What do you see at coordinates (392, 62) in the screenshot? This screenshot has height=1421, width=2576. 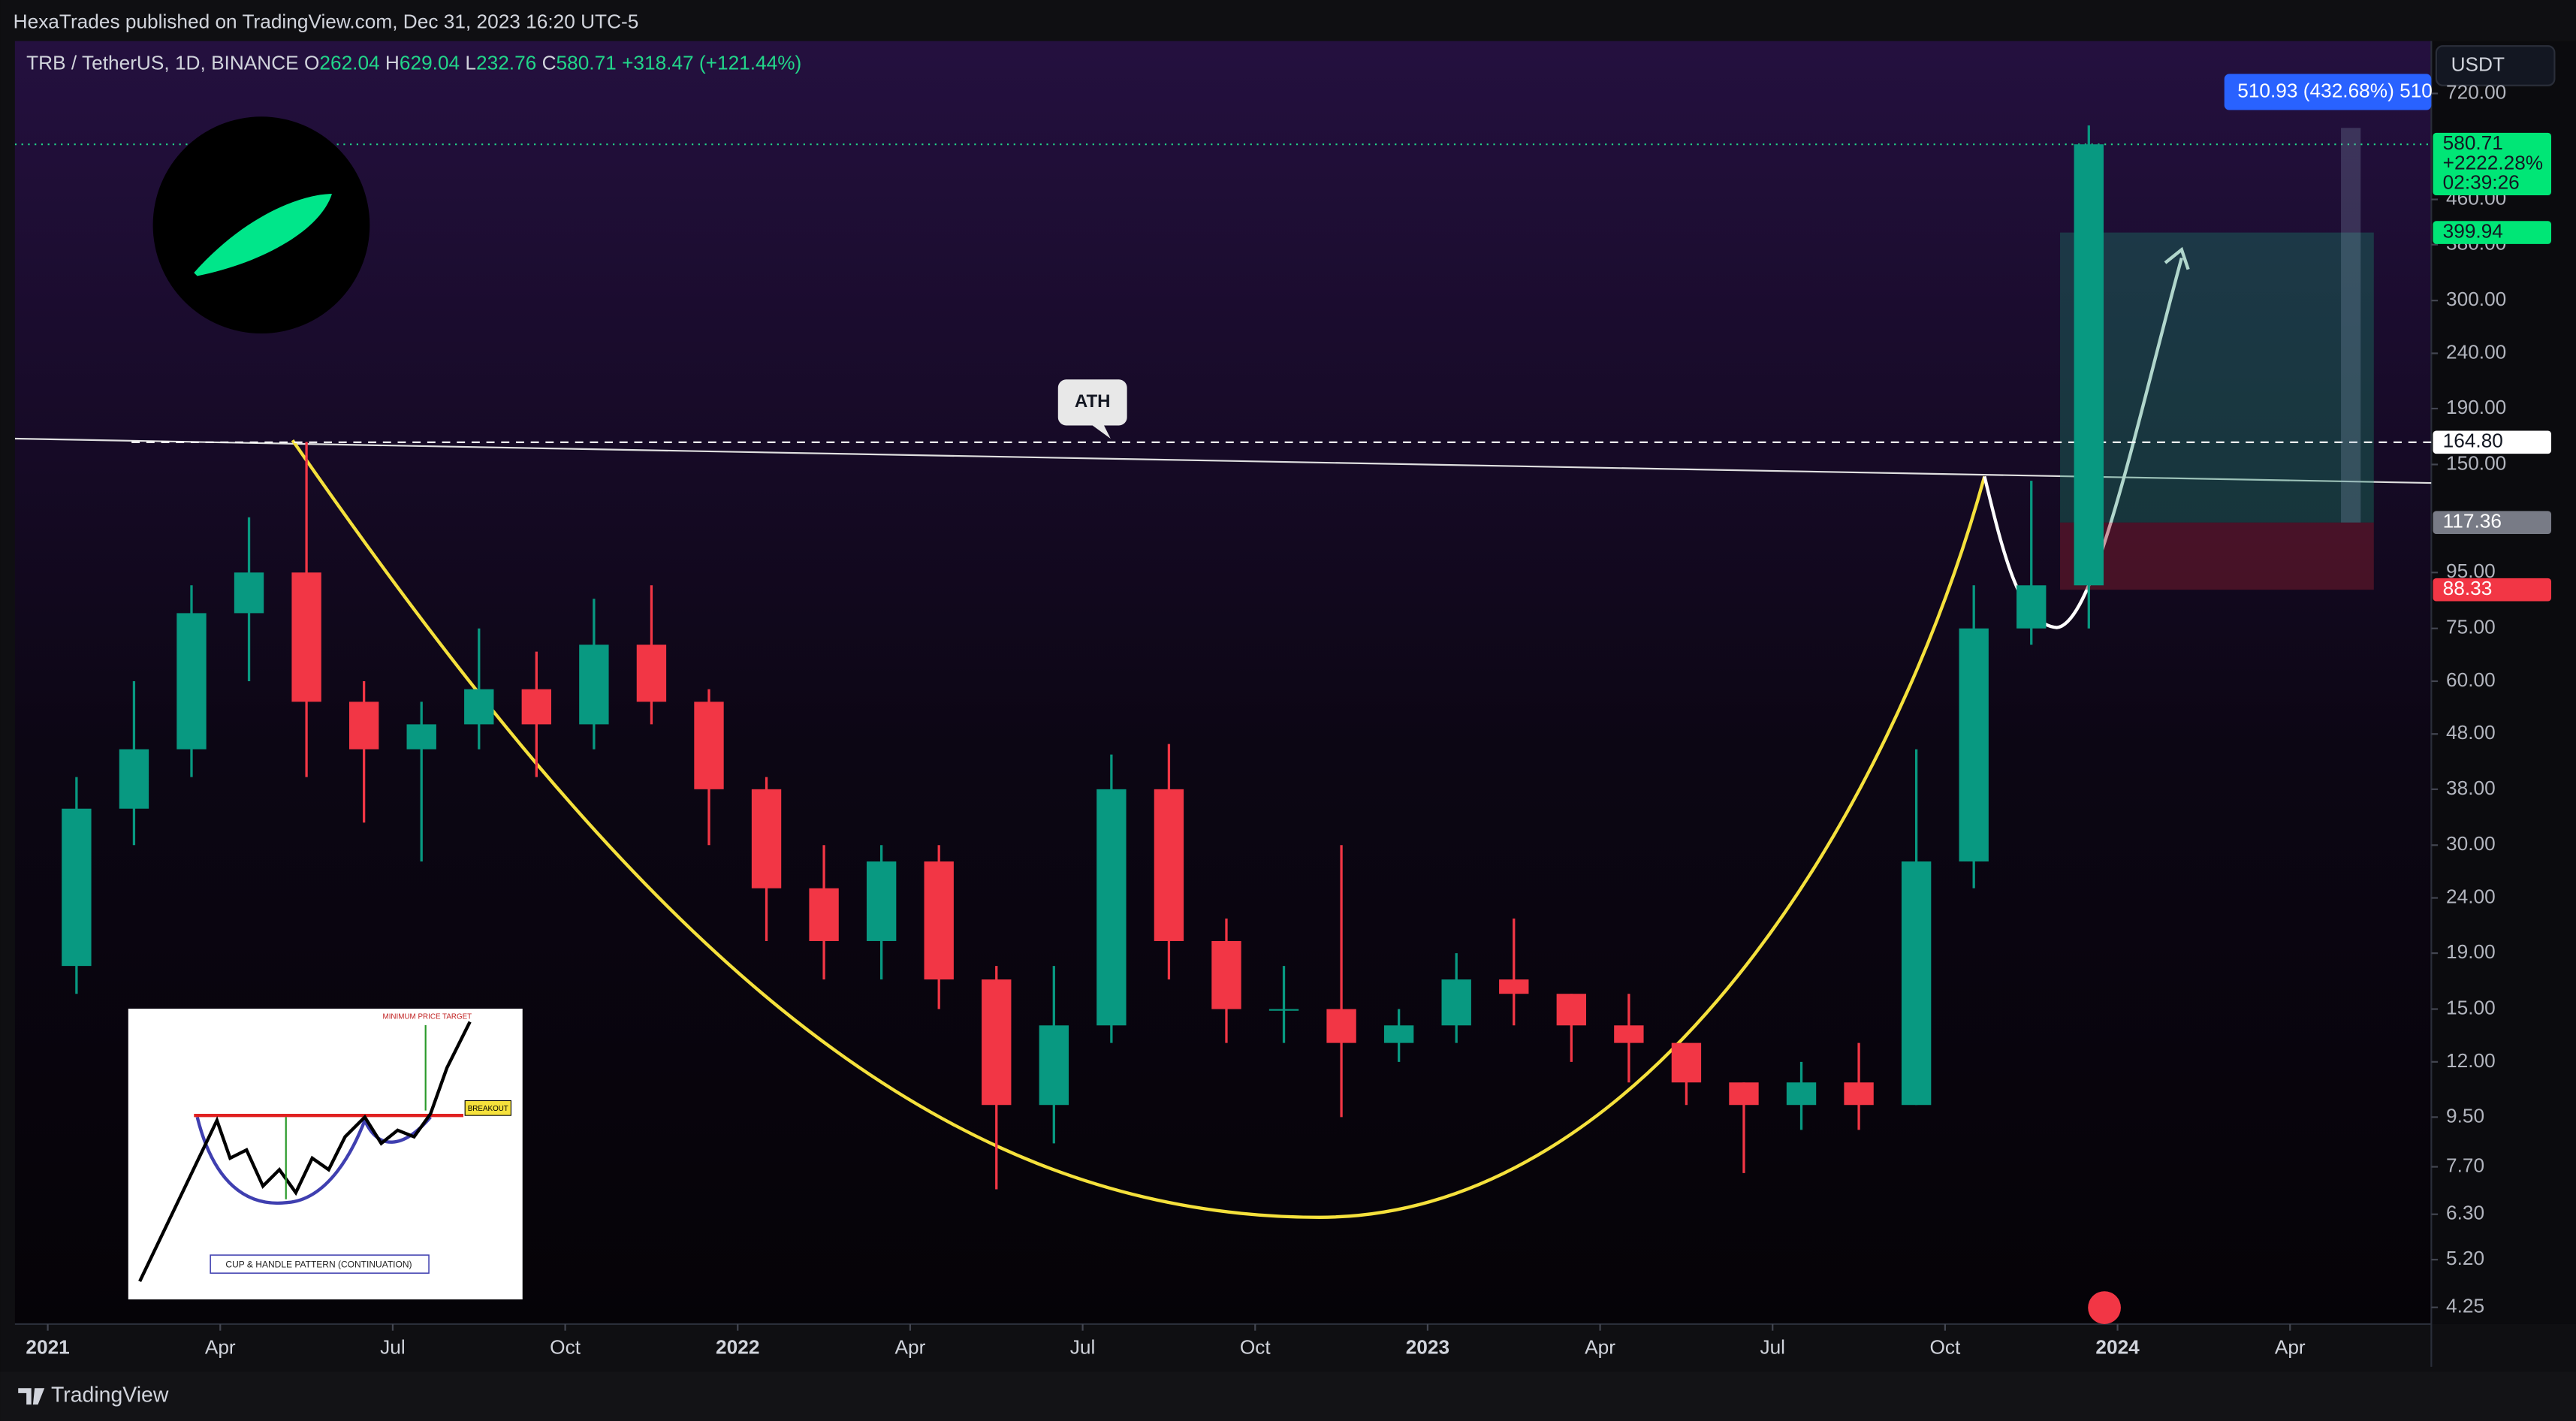 I see `ohlc-key: H` at bounding box center [392, 62].